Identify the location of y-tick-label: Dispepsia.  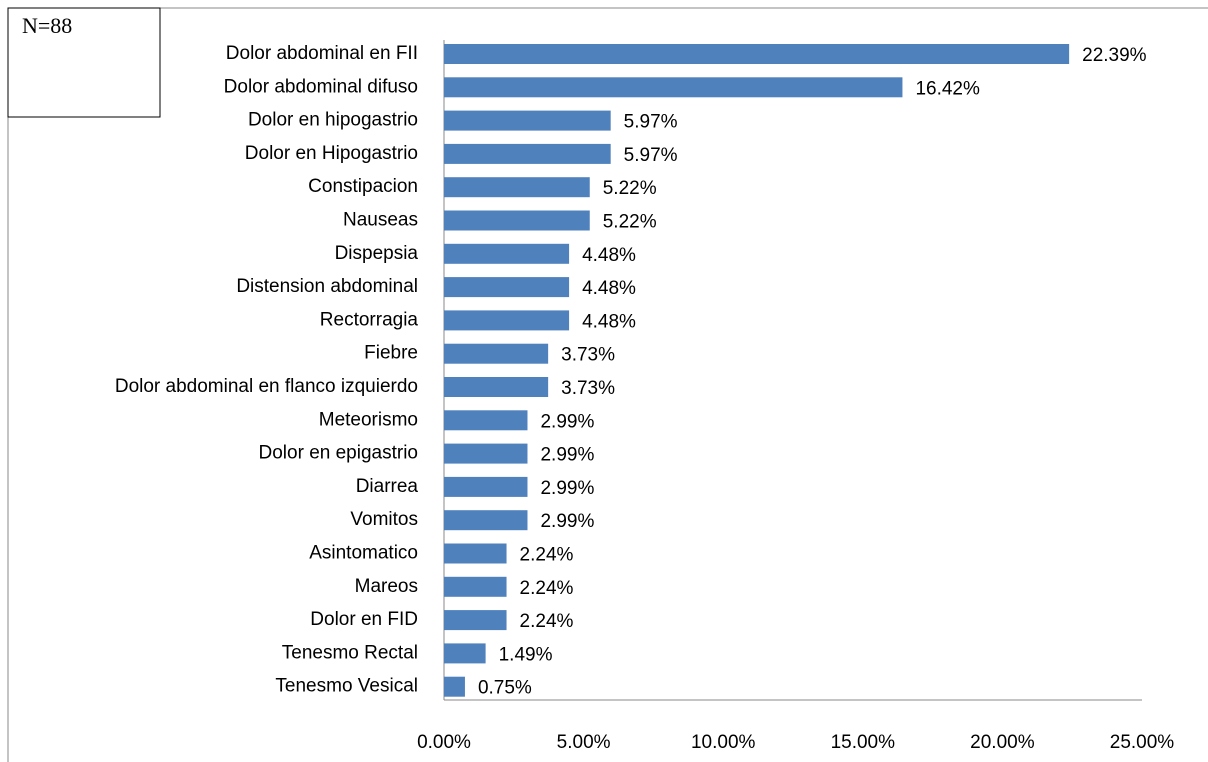
(377, 253).